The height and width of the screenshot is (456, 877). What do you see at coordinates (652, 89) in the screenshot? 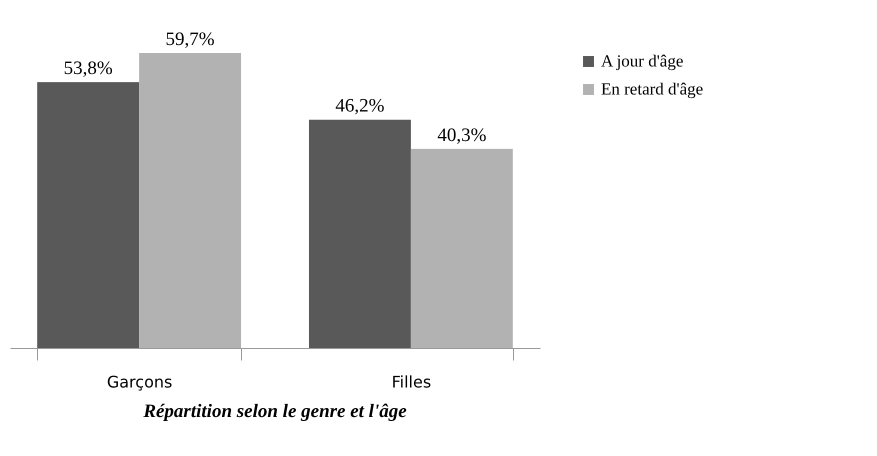
I see `legend-label: En retard d'âge` at bounding box center [652, 89].